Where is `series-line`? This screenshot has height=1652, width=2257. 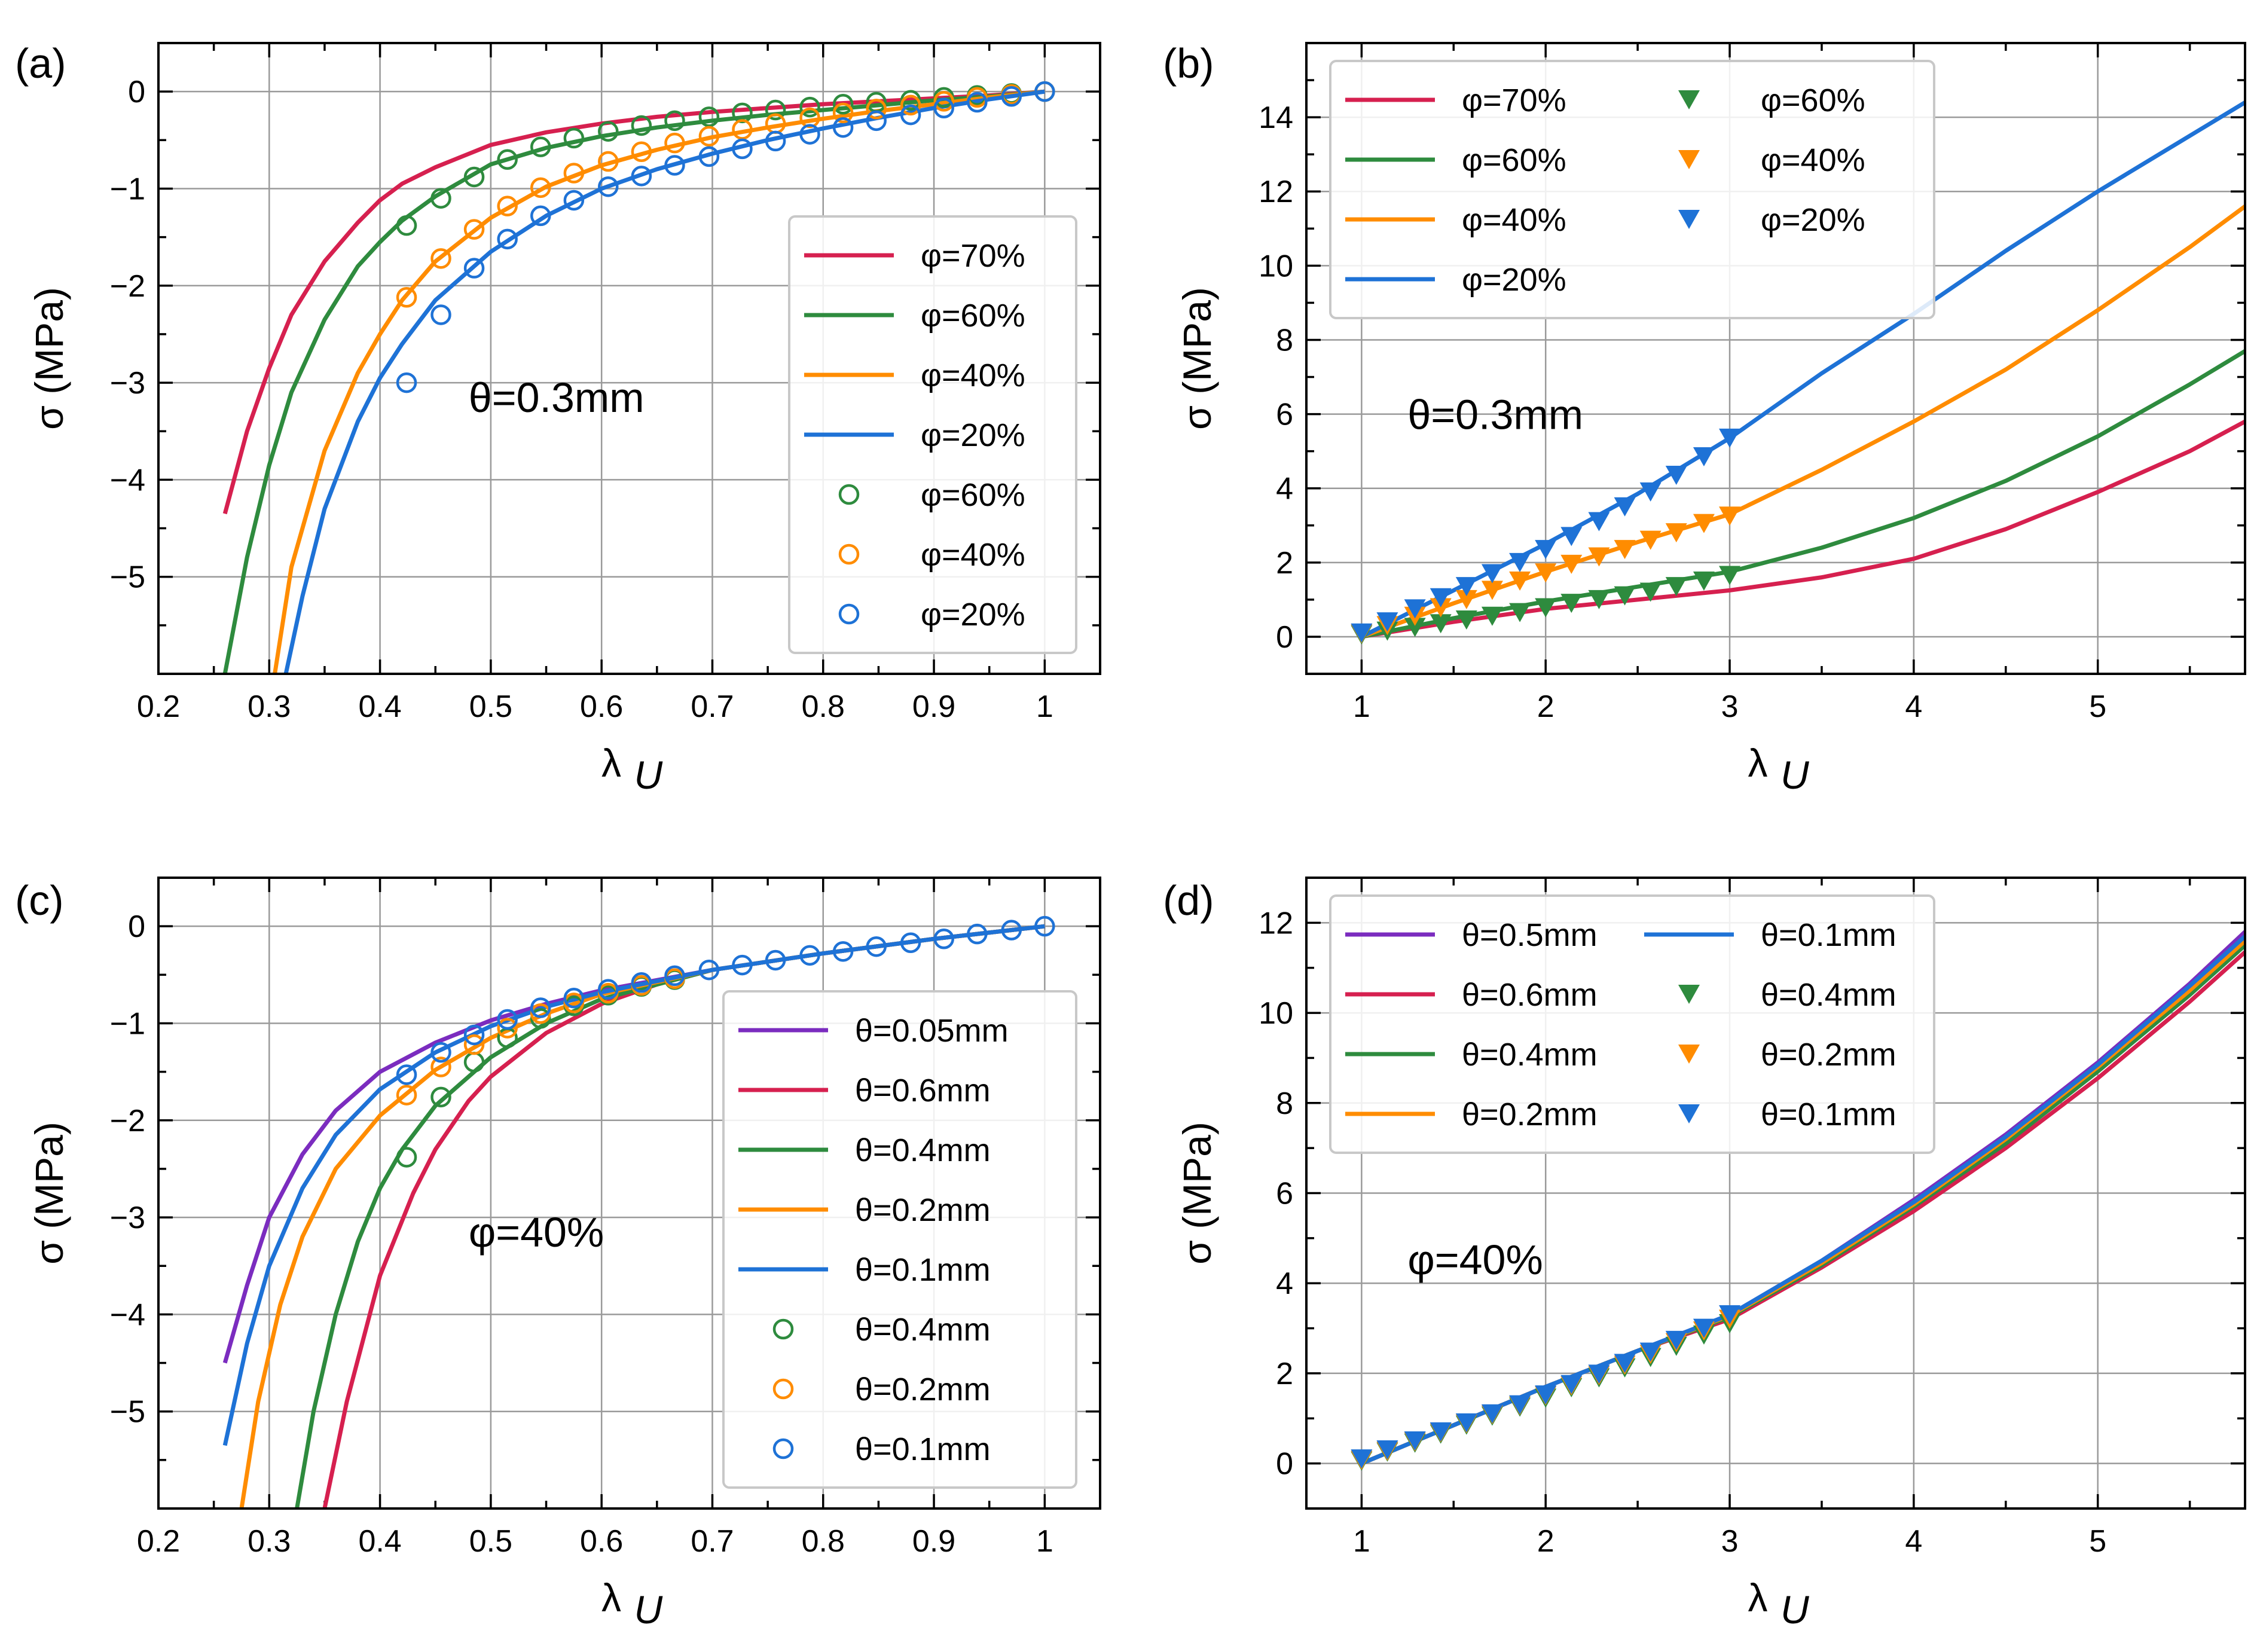
series-line is located at coordinates (633, 1185).